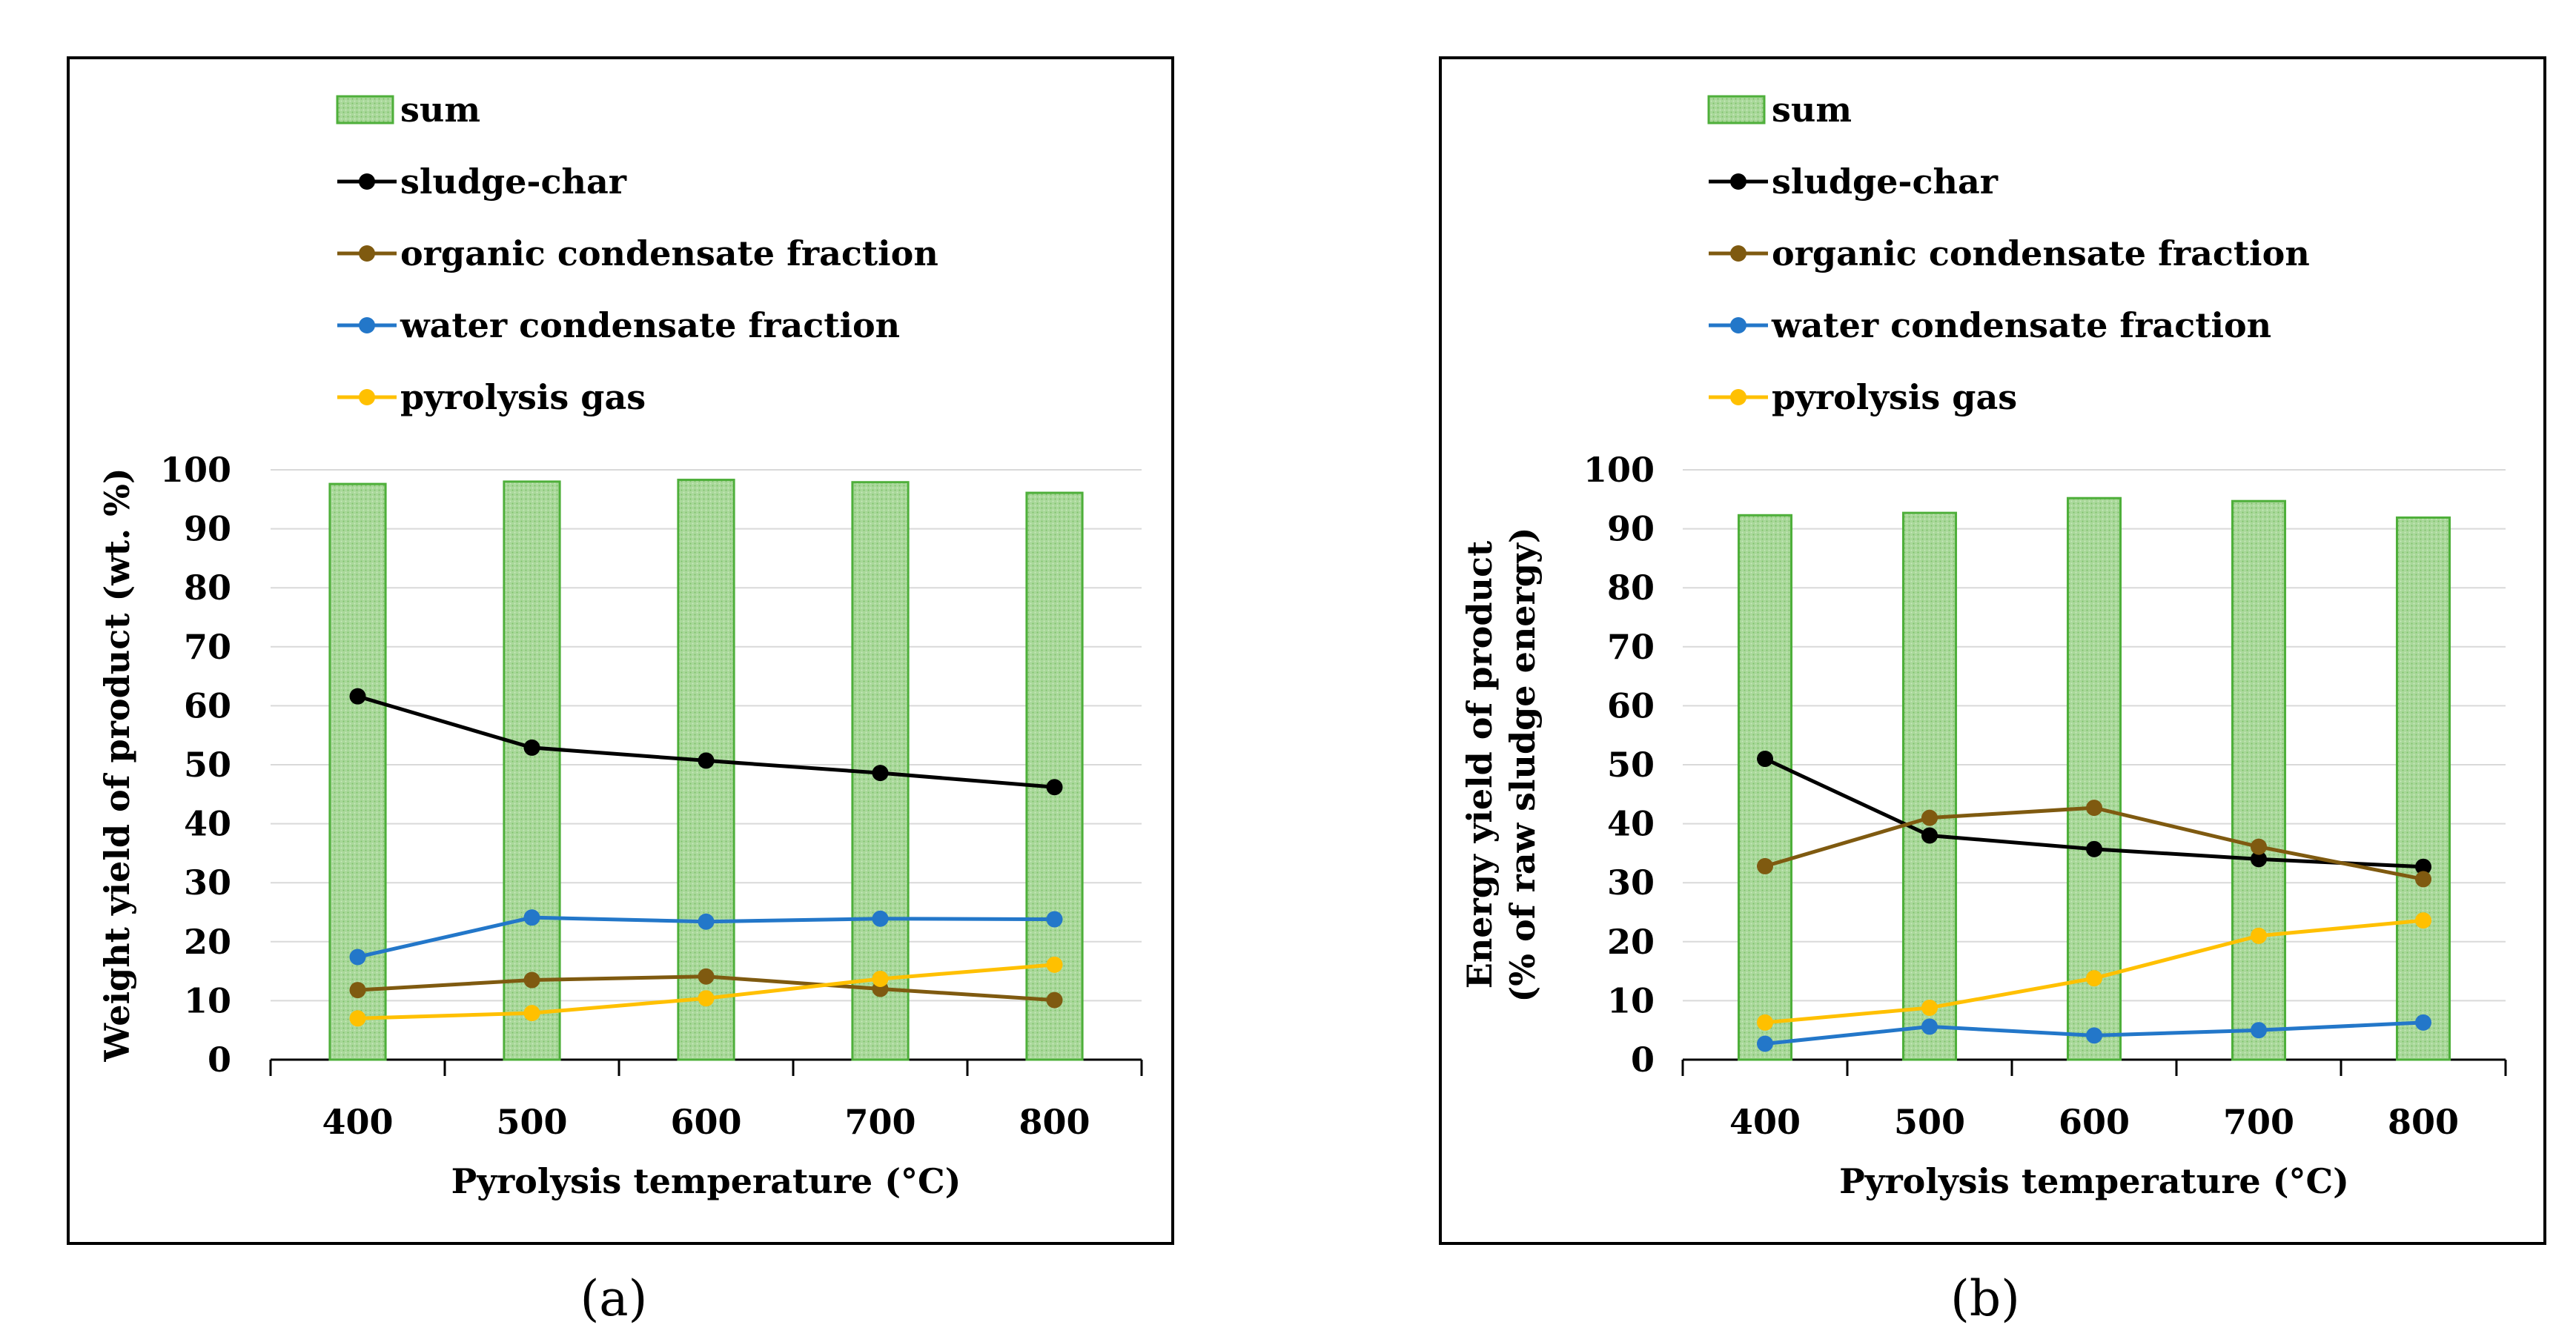  Describe the element at coordinates (1631, 588) in the screenshot. I see `y-tick-label: 80` at that location.